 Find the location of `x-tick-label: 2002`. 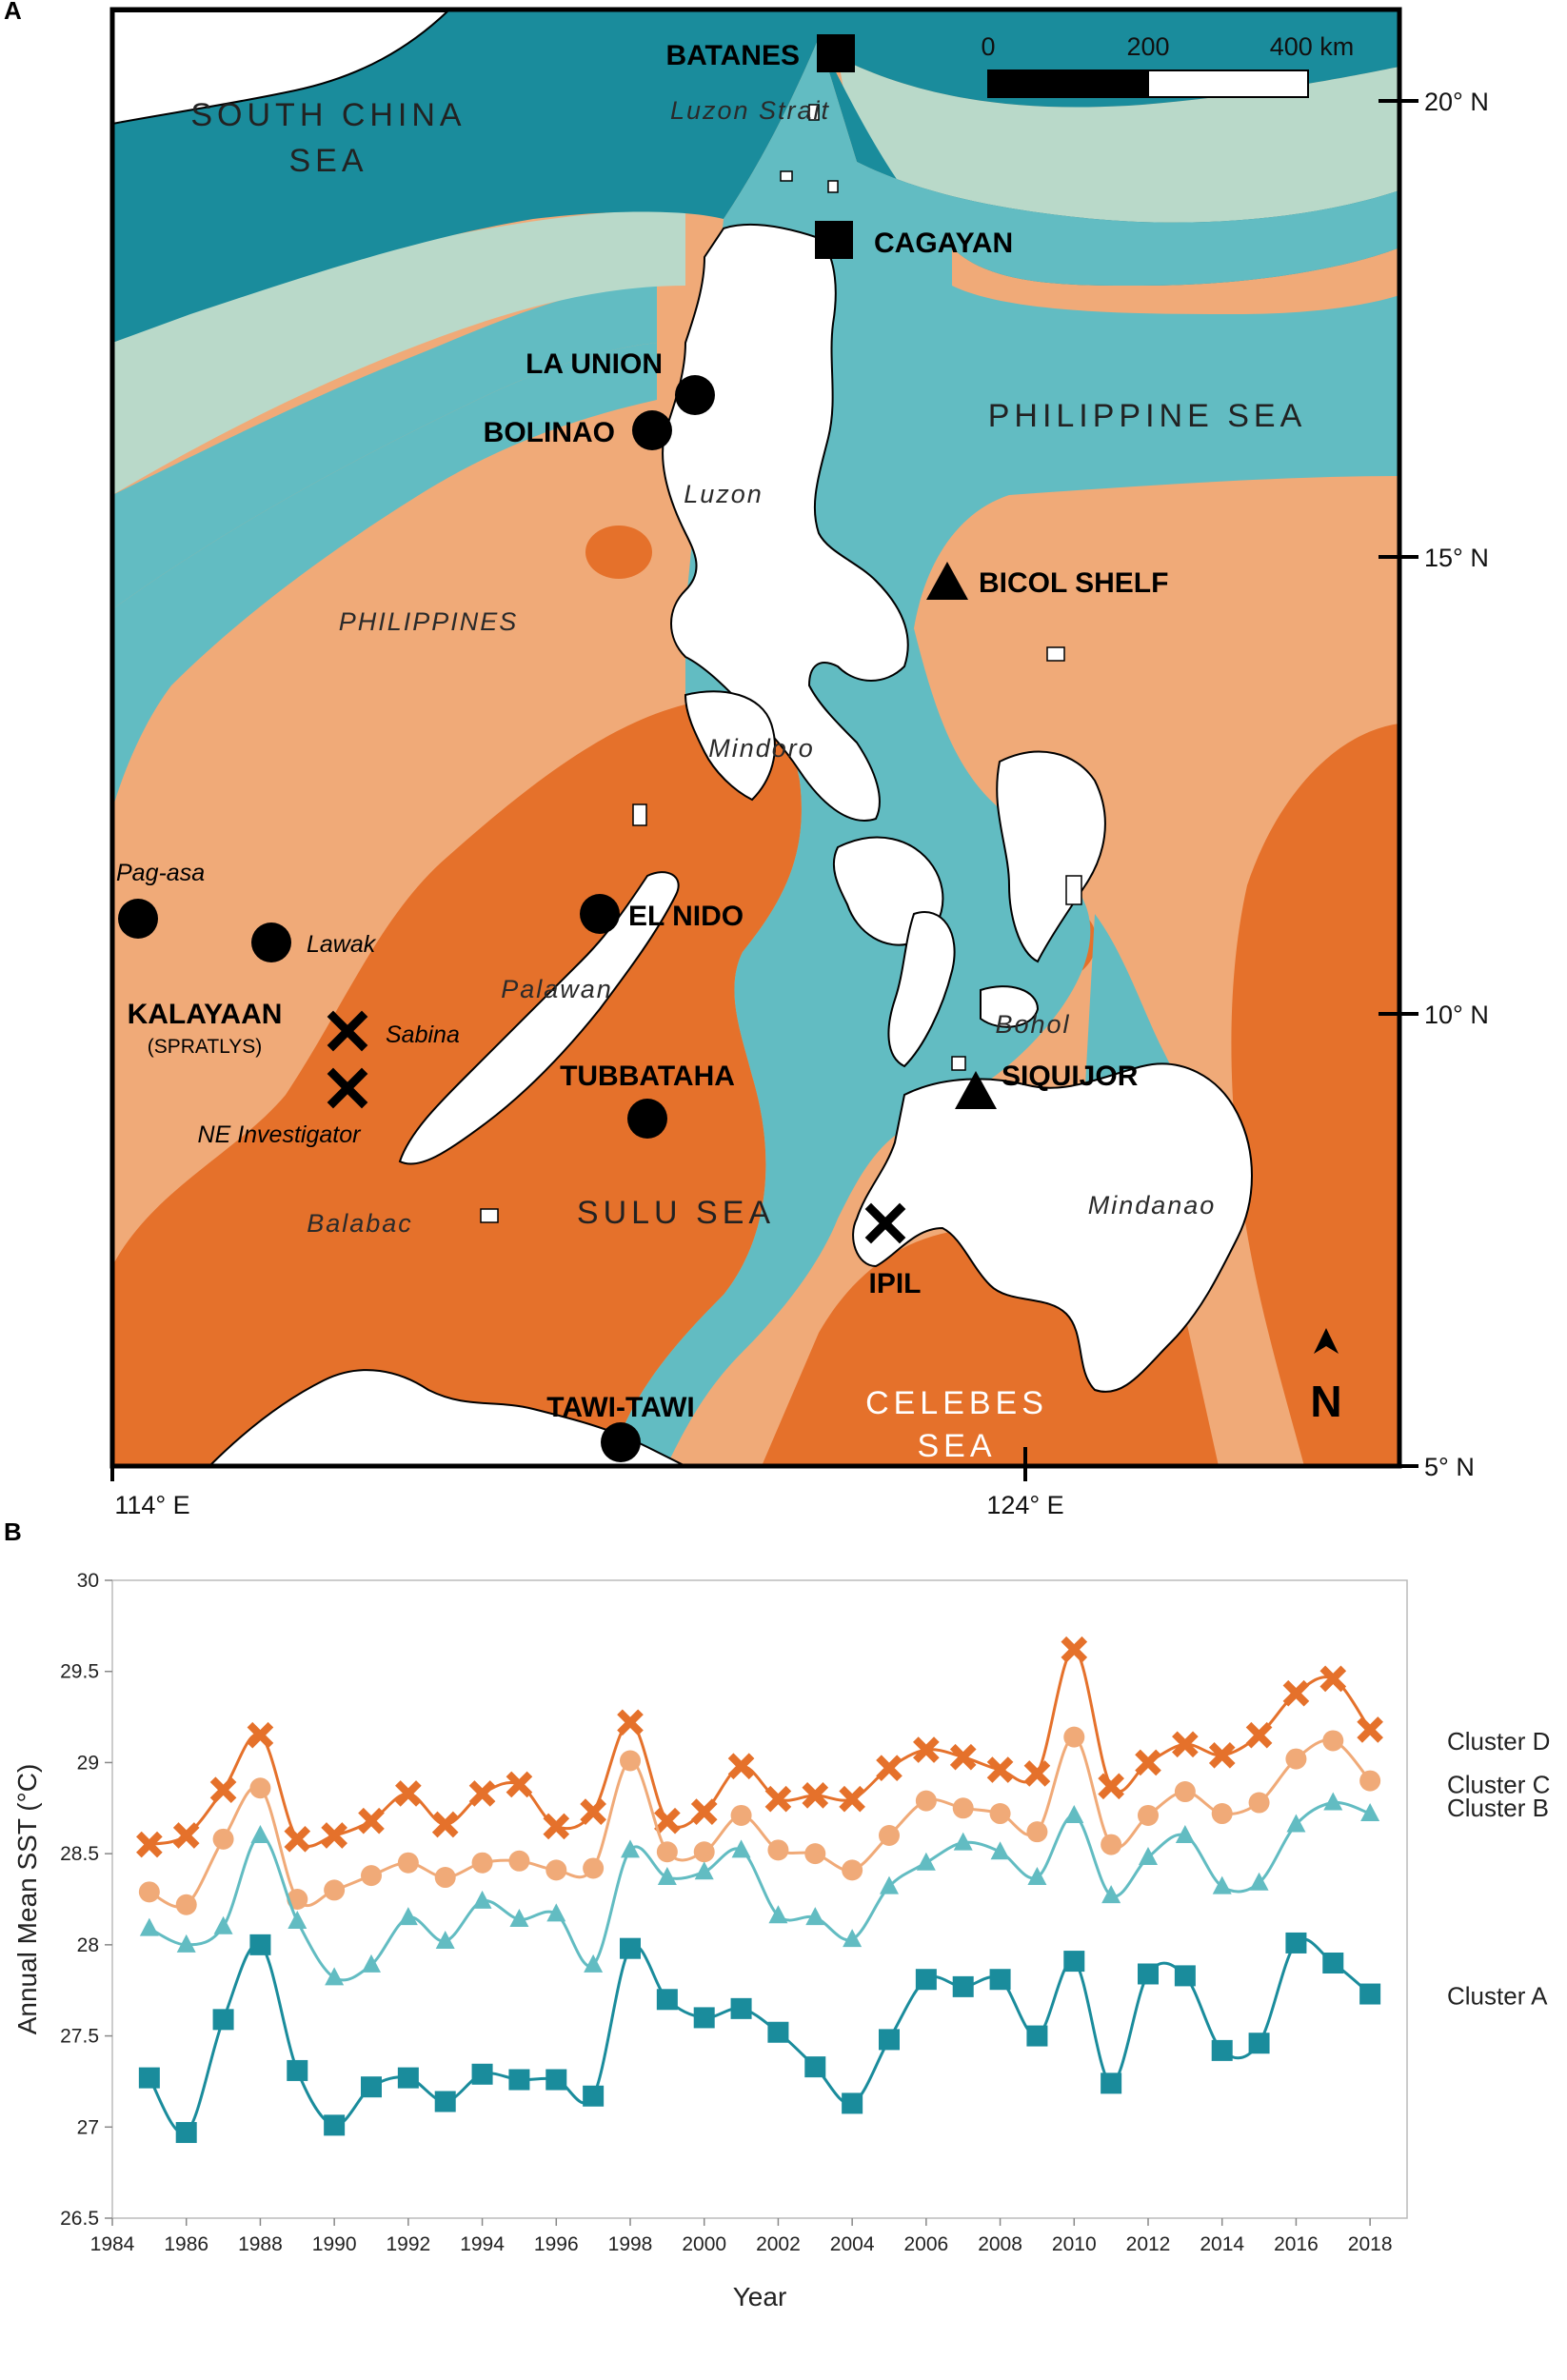

x-tick-label: 2002 is located at coordinates (778, 2244).